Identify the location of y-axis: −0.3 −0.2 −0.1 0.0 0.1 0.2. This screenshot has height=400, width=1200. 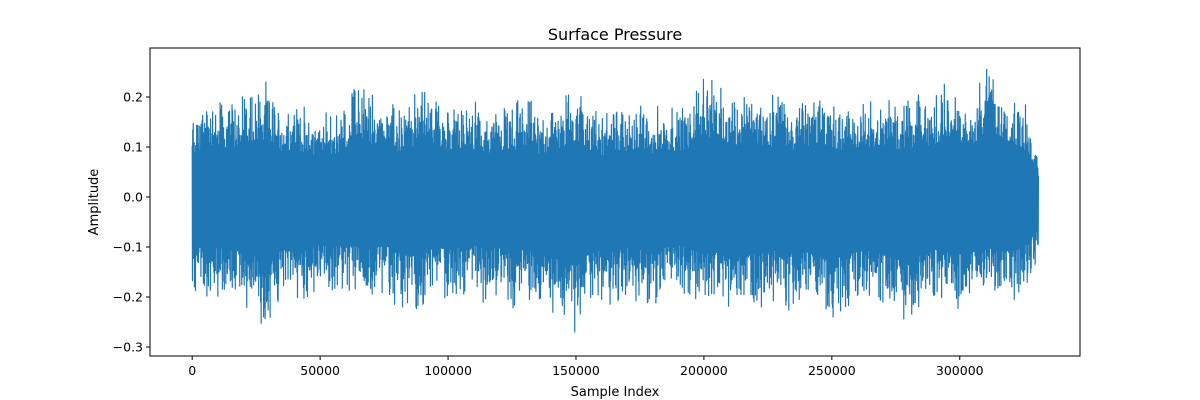
(131, 222).